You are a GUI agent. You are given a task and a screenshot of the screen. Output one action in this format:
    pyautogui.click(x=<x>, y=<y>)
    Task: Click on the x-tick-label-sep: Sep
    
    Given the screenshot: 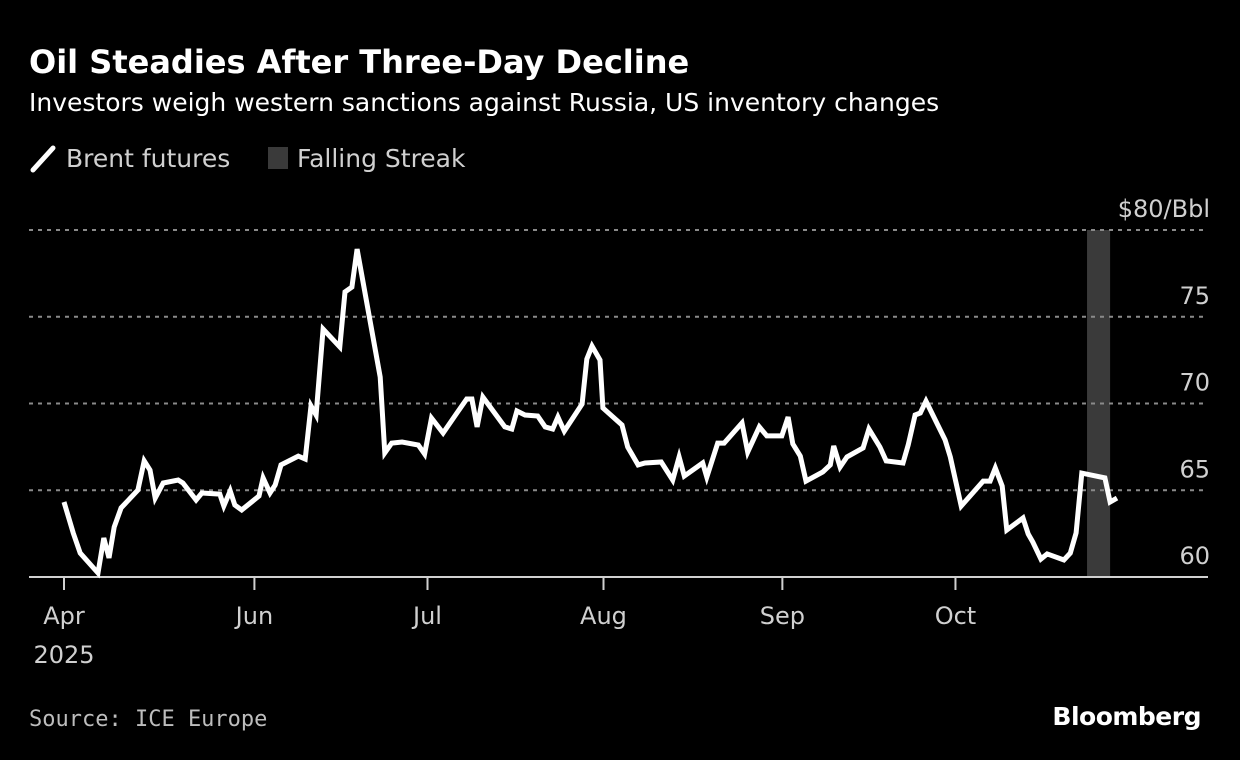 What is the action you would take?
    pyautogui.click(x=782, y=616)
    